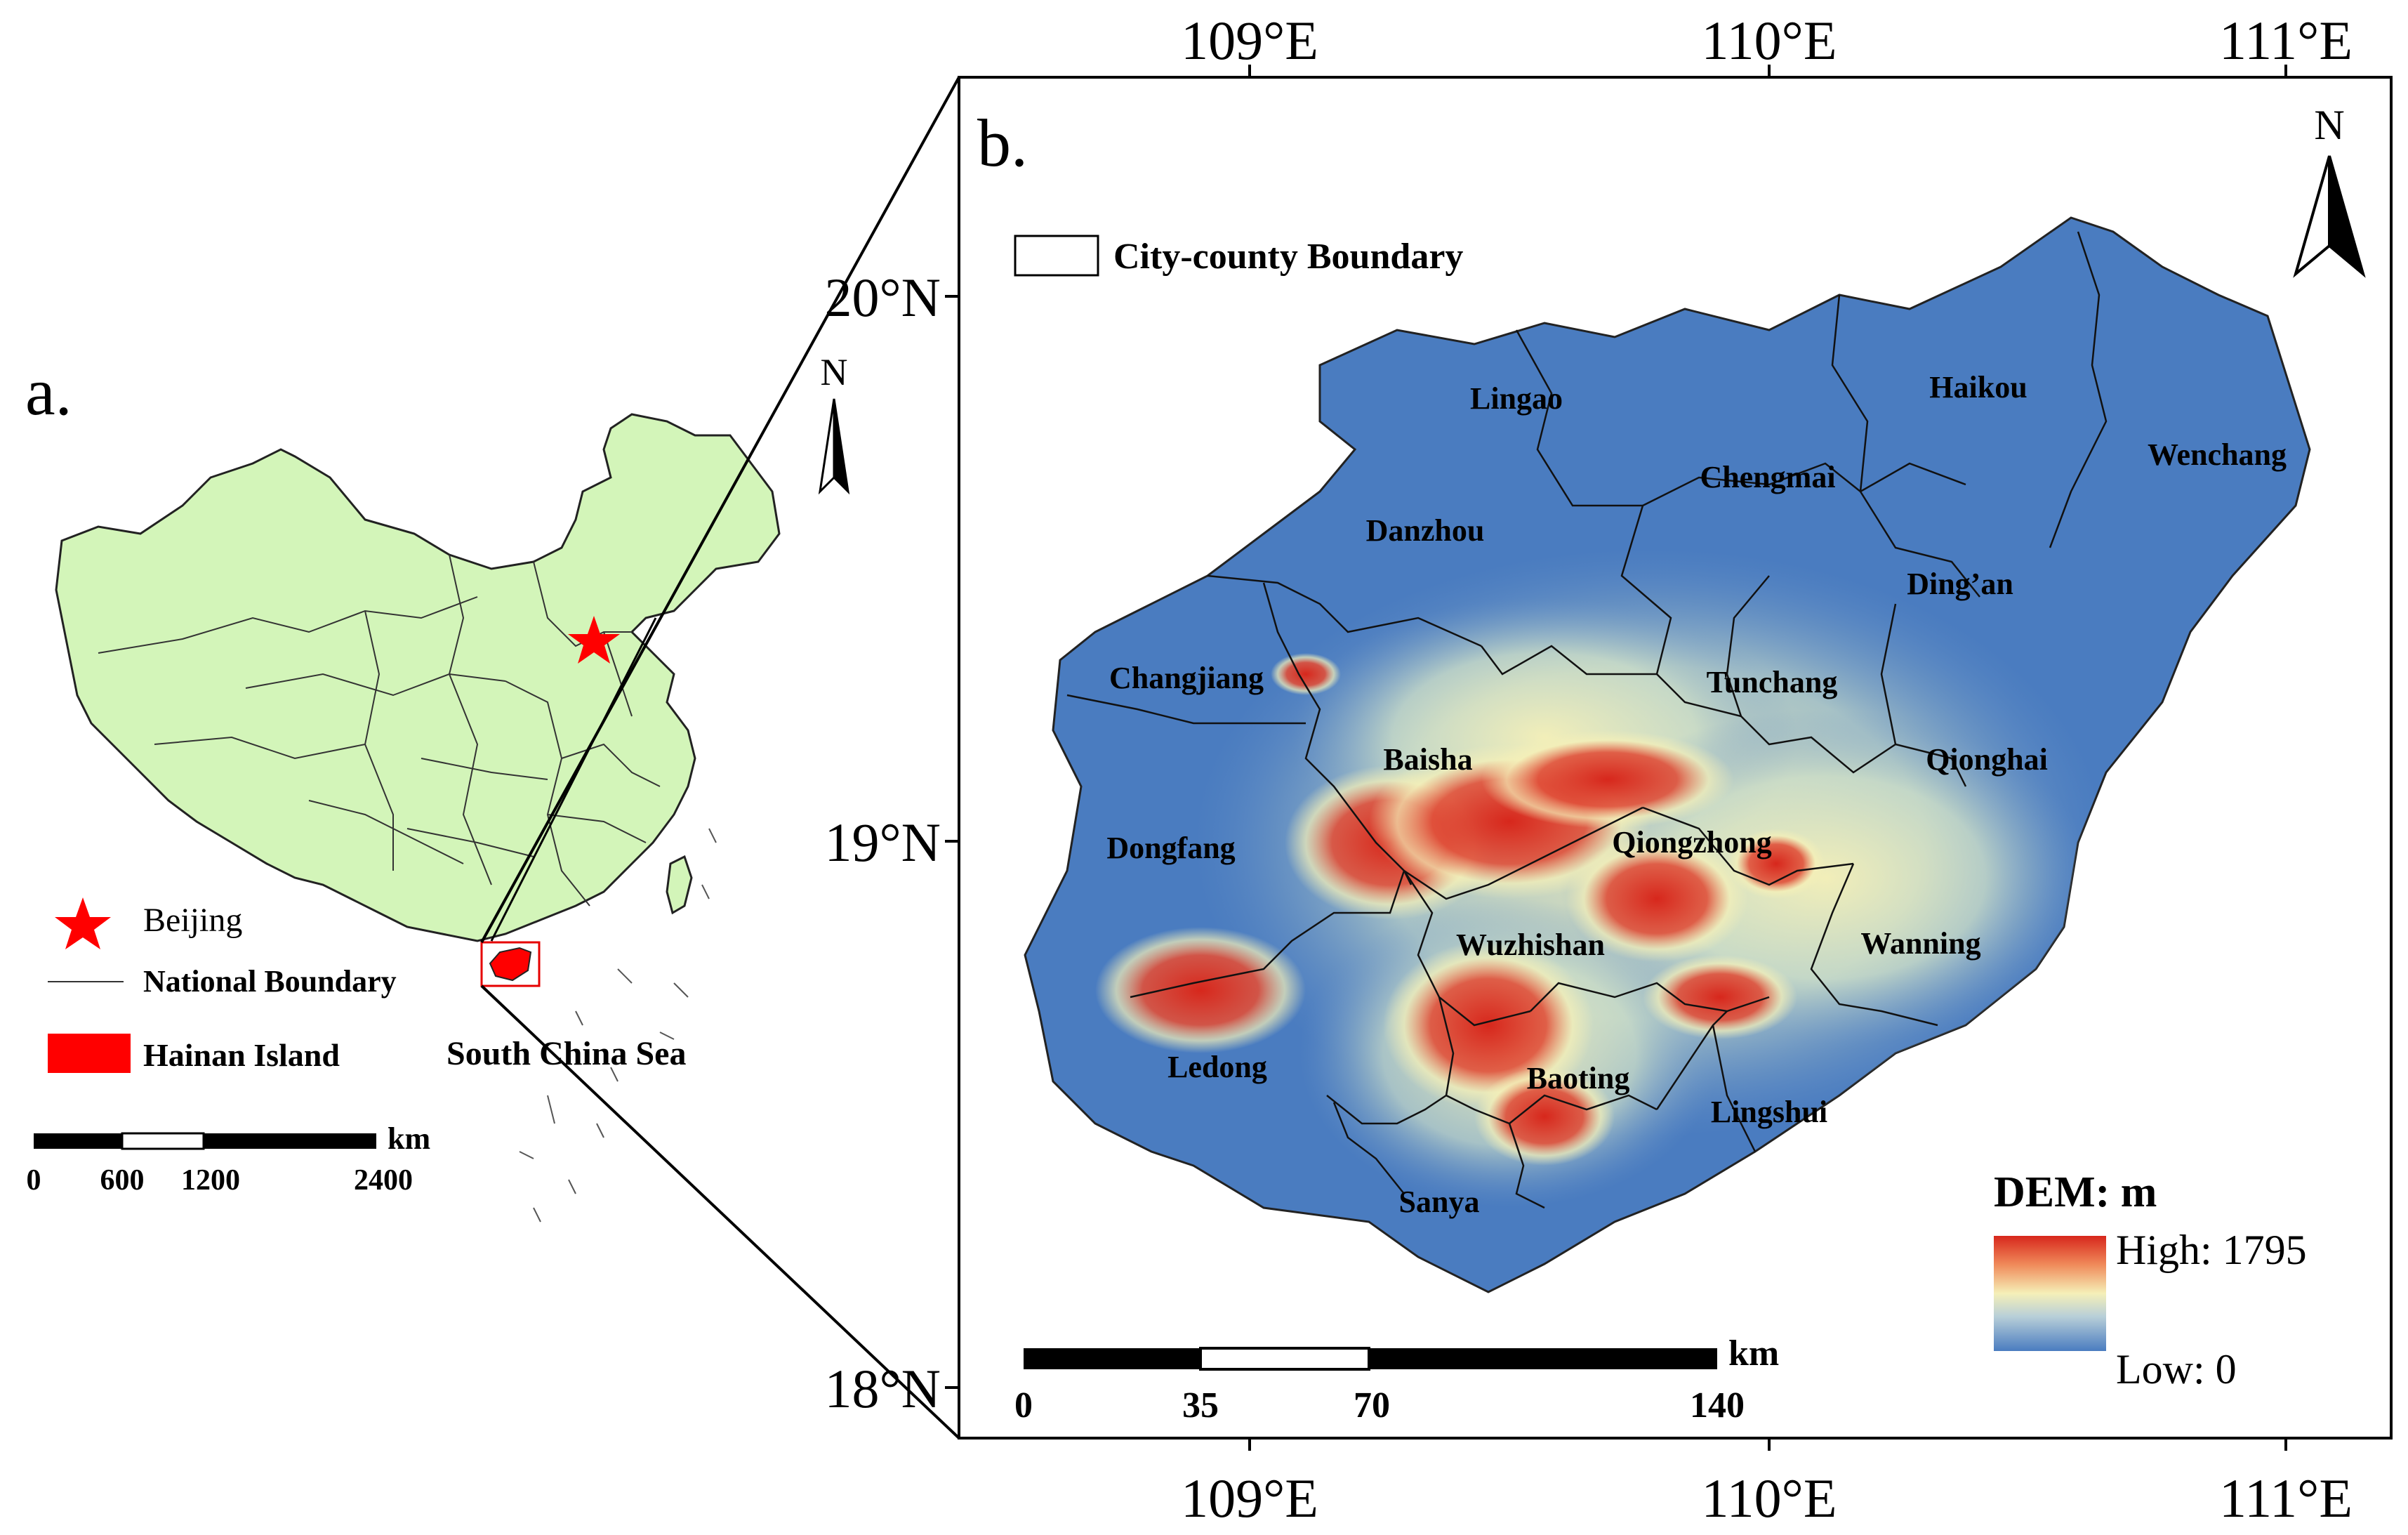 This screenshot has height=1535, width=2408. What do you see at coordinates (1200, 1405) in the screenshot?
I see `svg-text: 35` at bounding box center [1200, 1405].